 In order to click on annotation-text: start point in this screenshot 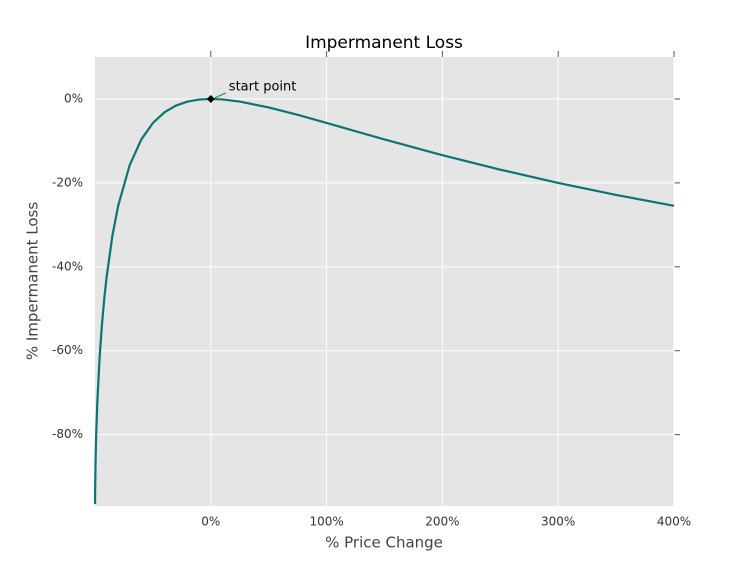, I will do `click(263, 86)`.